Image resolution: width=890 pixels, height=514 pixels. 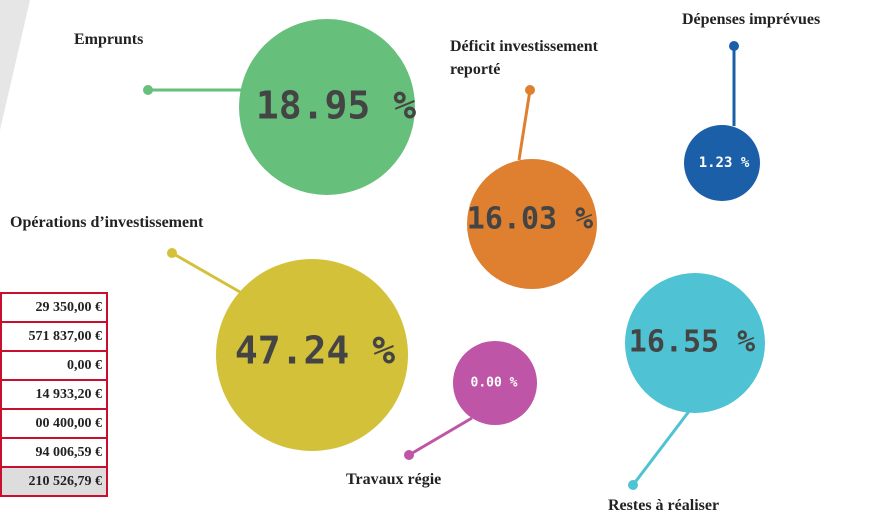 I want to click on amount-cell: 00 400,00 €, so click(x=54, y=423).